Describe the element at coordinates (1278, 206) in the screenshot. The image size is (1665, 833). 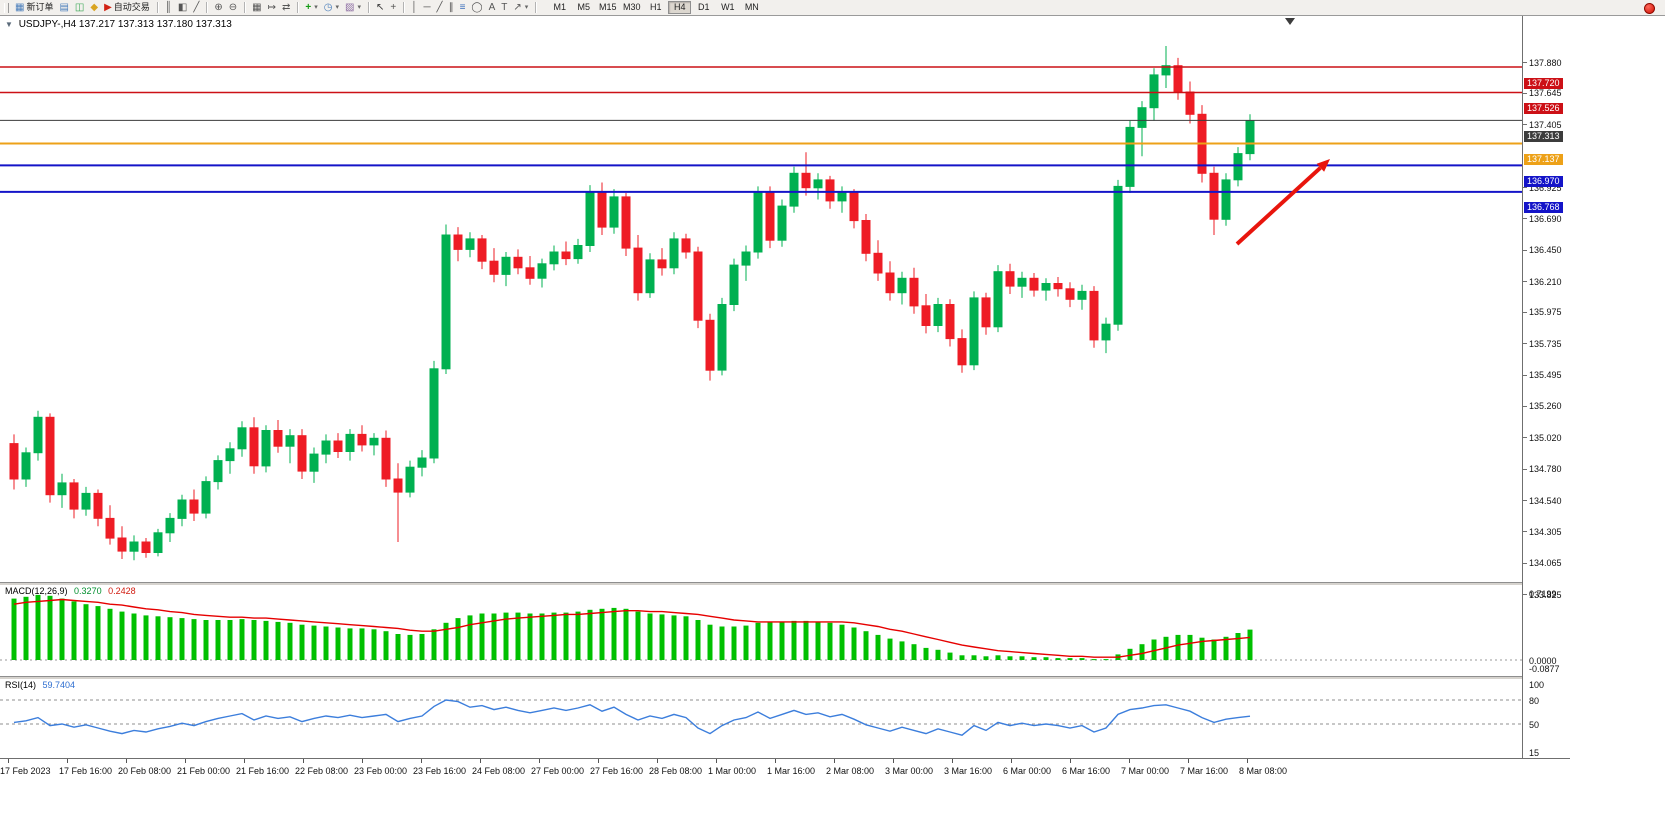
I see `trend-arrow-object` at that location.